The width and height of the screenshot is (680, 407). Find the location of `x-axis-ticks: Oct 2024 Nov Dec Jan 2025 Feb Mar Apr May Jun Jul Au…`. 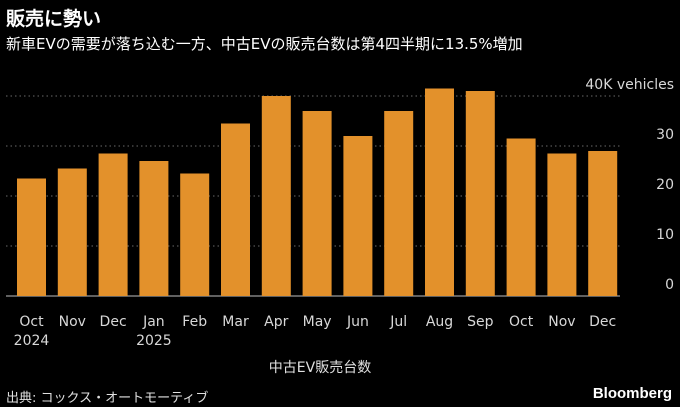

x-axis-ticks: Oct 2024 Nov Dec Jan 2025 Feb Mar Apr May Jun Jul Au… is located at coordinates (315, 331).